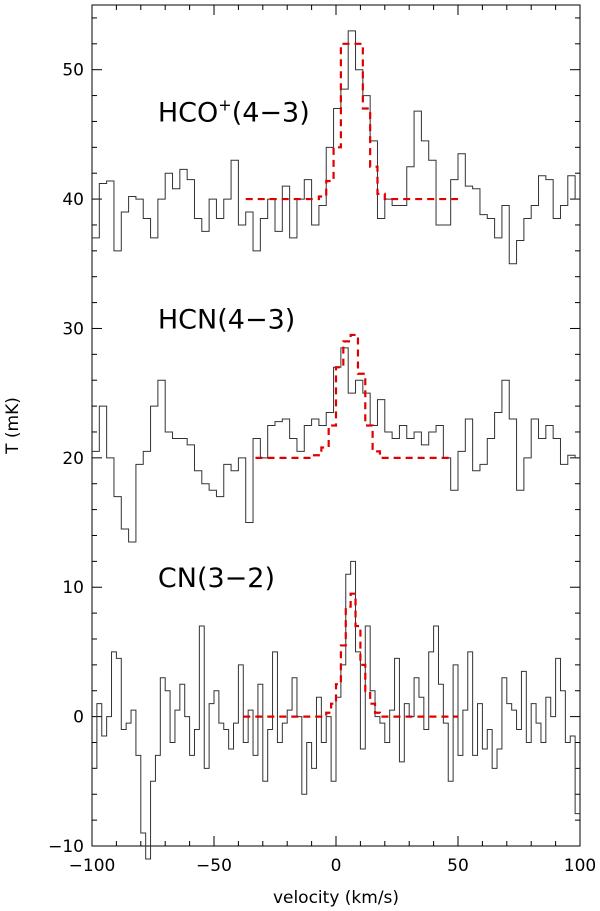 This screenshot has width=600, height=911. I want to click on line-label-main: CN, so click(177, 578).